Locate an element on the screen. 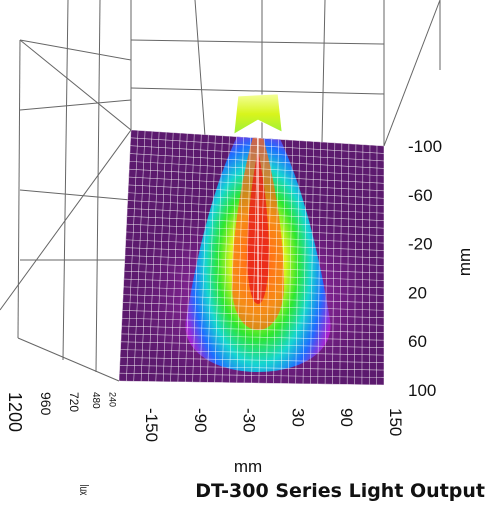  x-tick-label: 150 is located at coordinates (395, 422).